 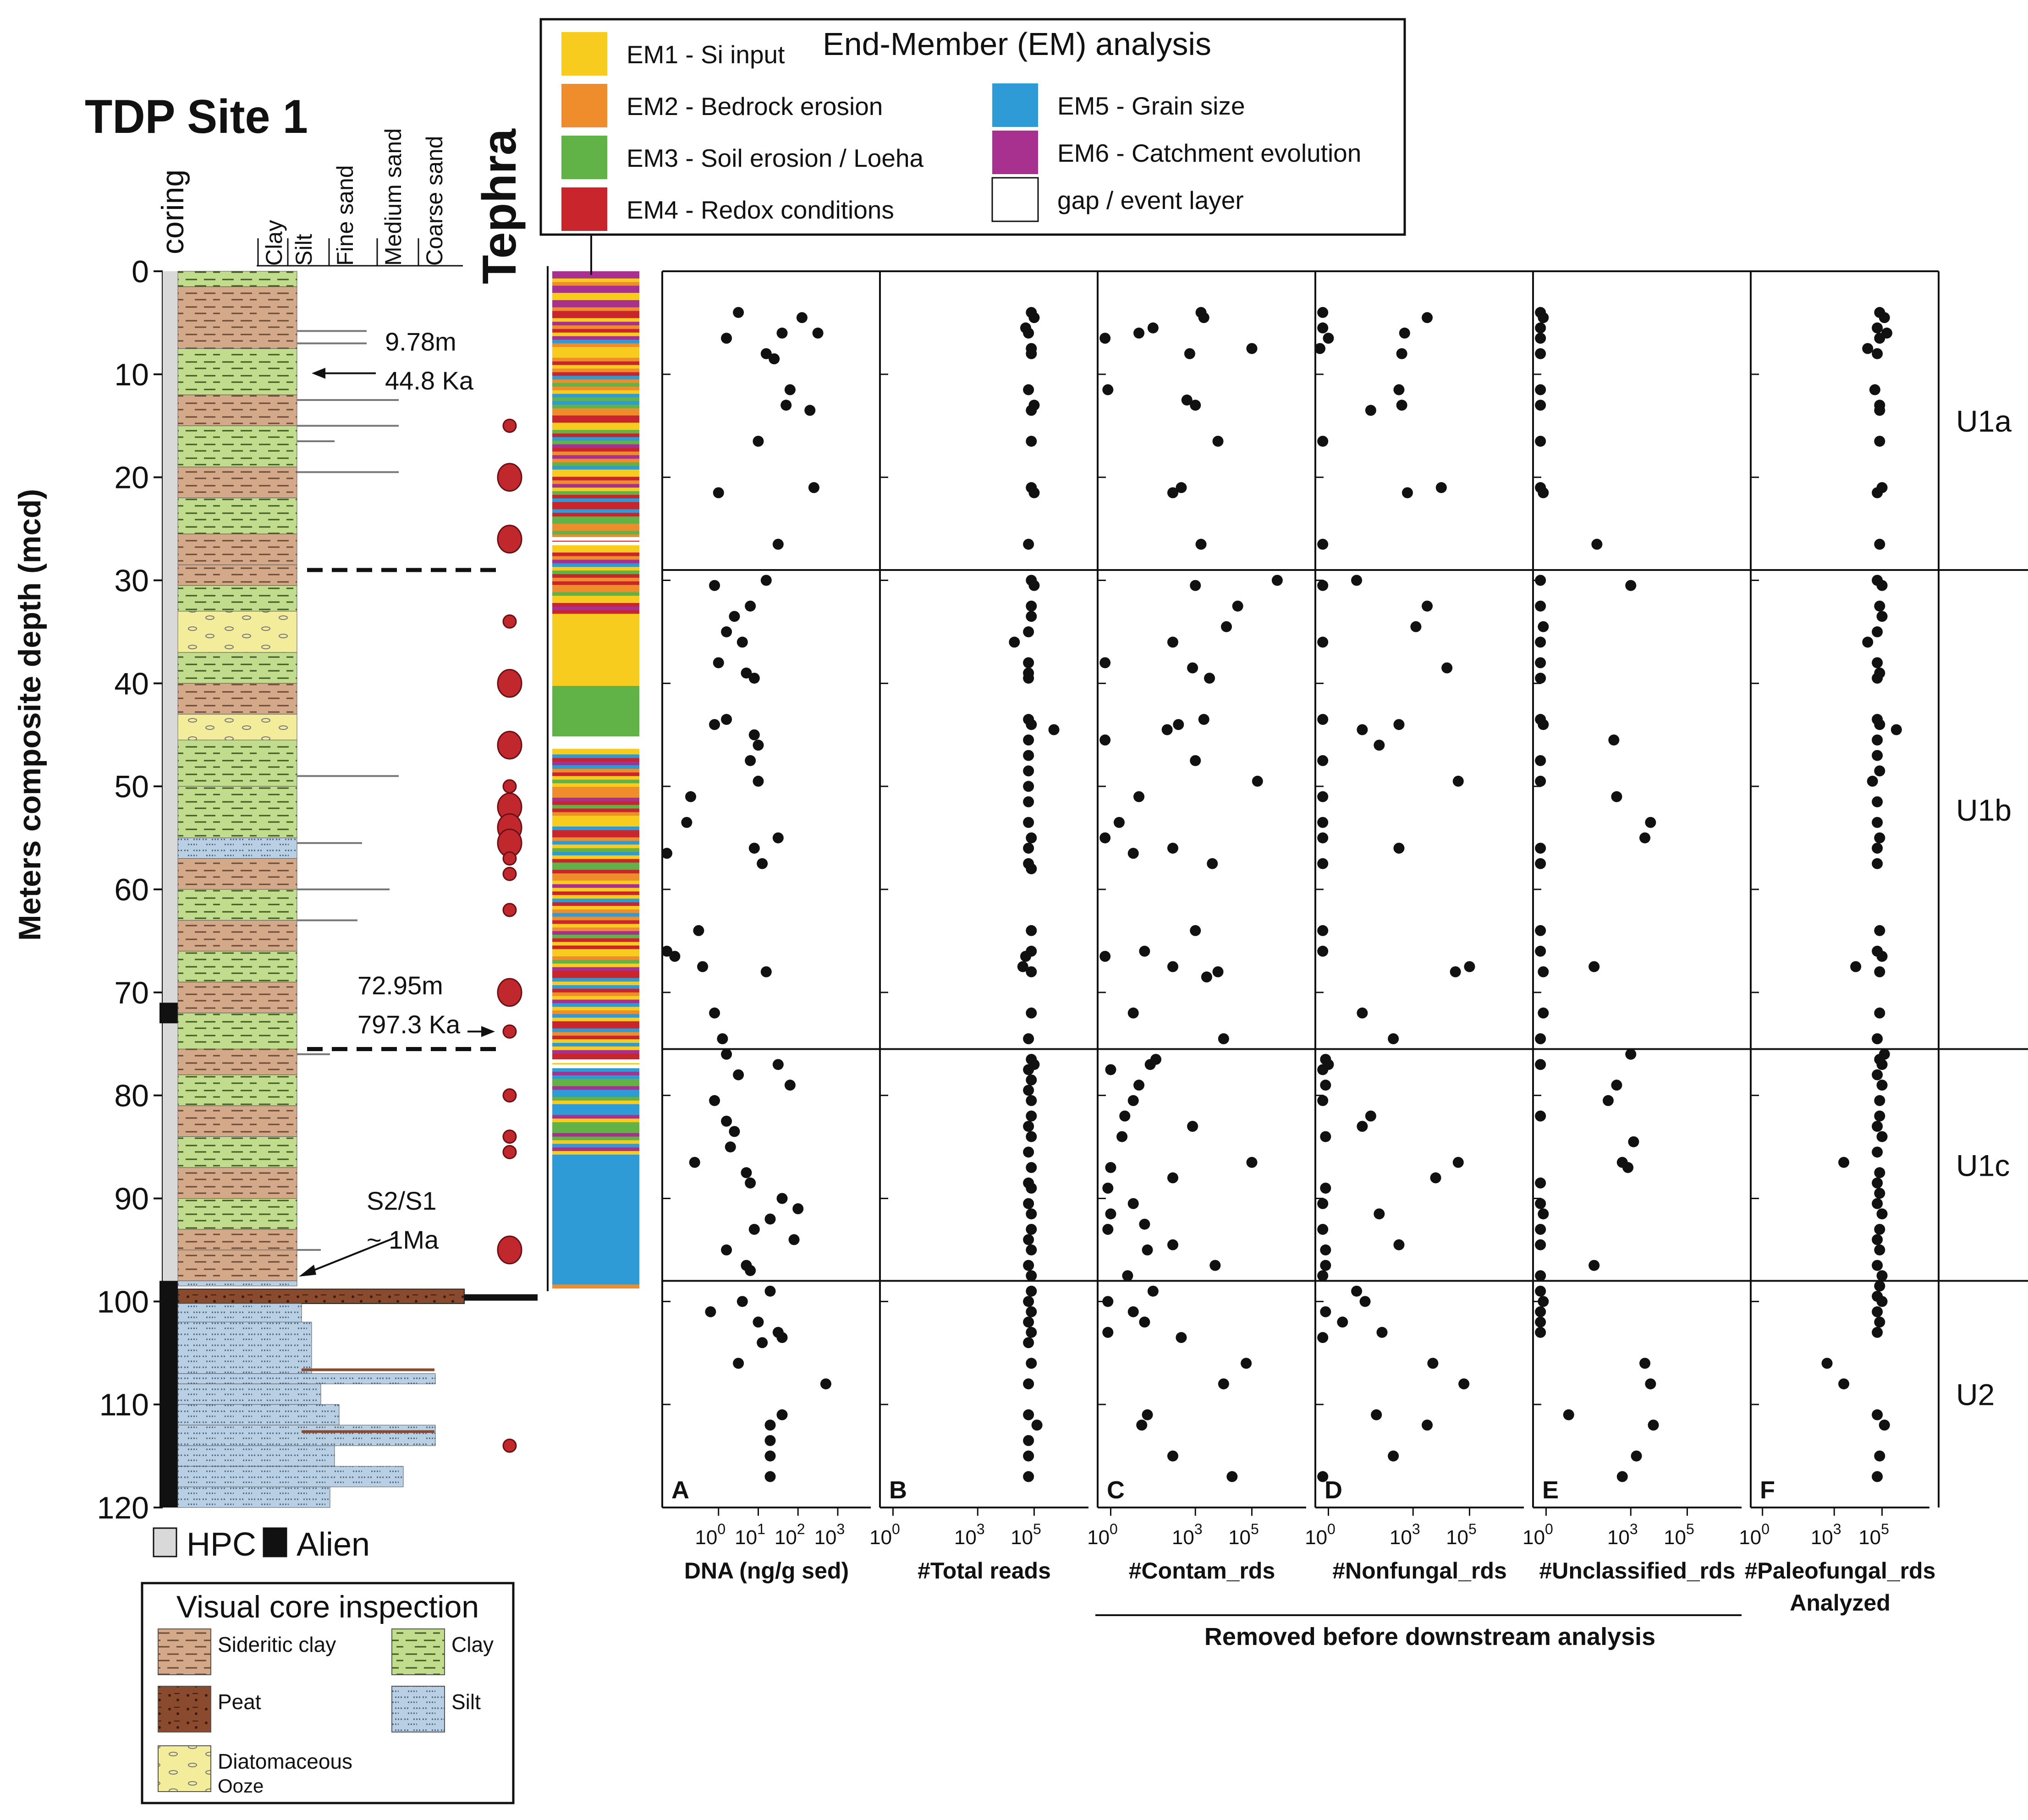 What do you see at coordinates (1755, 1535) in the screenshot?
I see `panel-x-tick-label: 100` at bounding box center [1755, 1535].